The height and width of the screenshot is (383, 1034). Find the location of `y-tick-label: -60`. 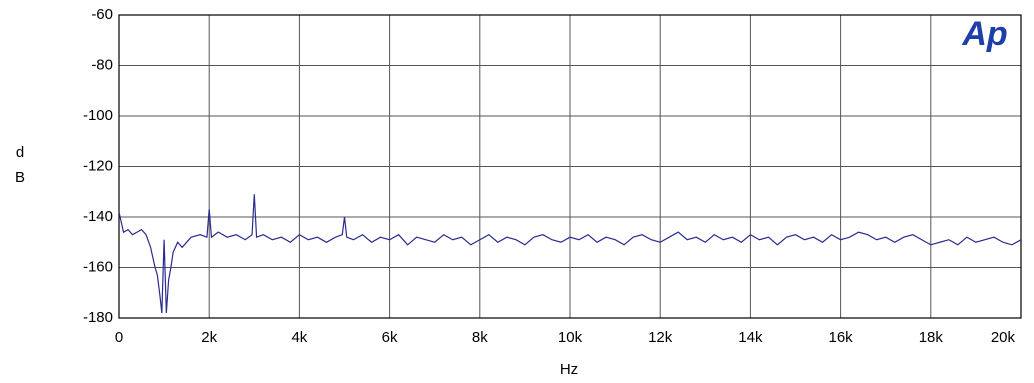

y-tick-label: -60 is located at coordinates (102, 14).